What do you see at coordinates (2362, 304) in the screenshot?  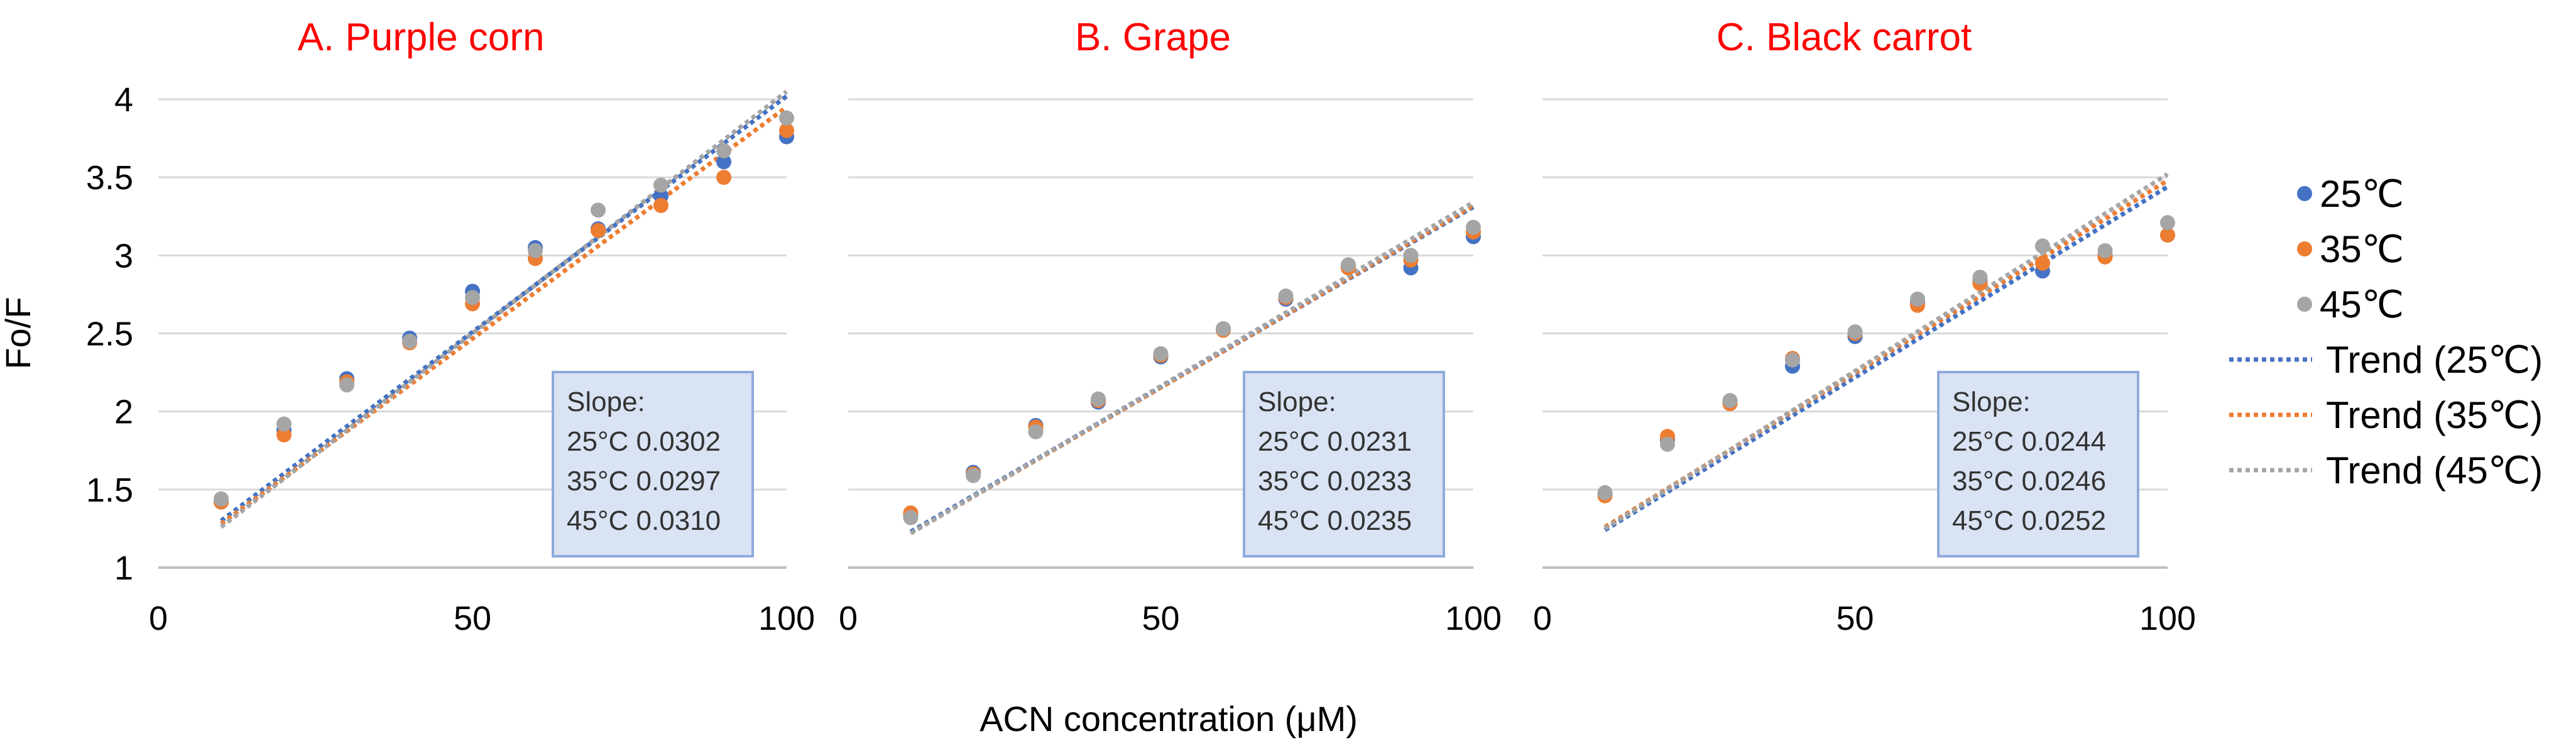 I see `legend-label: 45℃` at bounding box center [2362, 304].